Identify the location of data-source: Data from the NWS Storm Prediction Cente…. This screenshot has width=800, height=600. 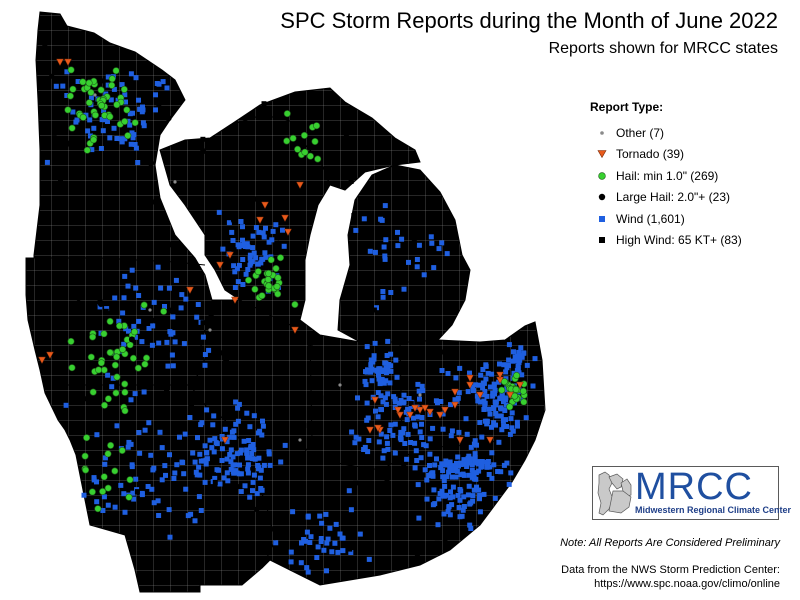
(670, 577).